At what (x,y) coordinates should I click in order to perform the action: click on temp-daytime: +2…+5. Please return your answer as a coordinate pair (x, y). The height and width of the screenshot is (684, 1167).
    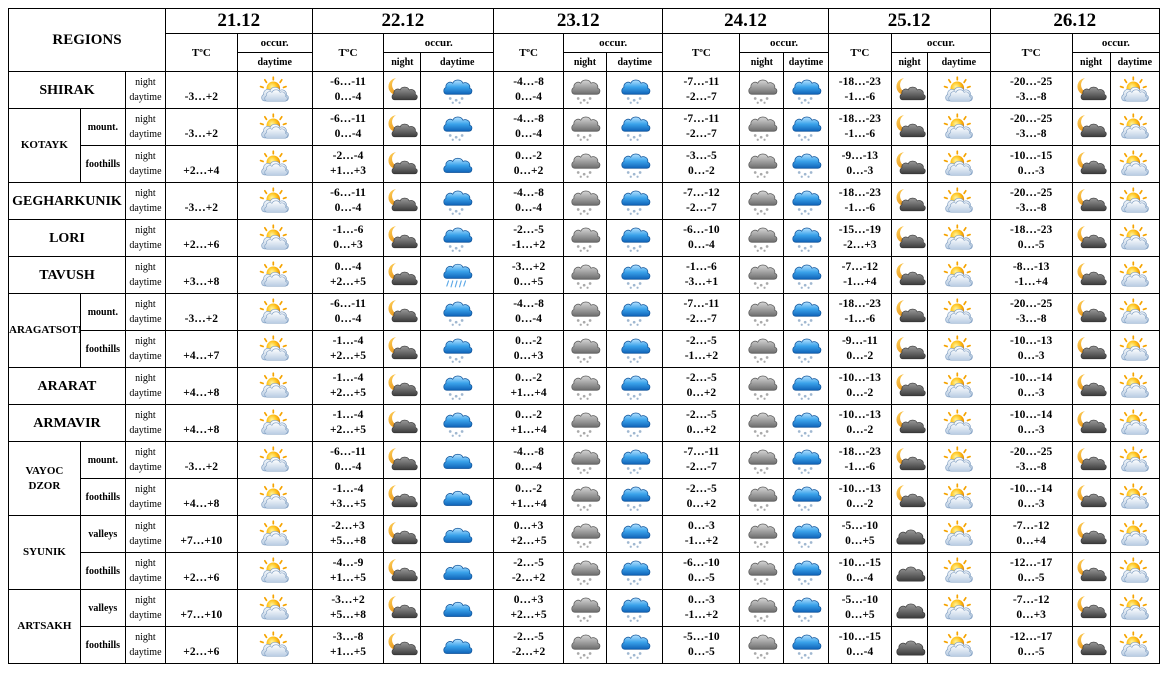
    Looking at the image, I should click on (348, 282).